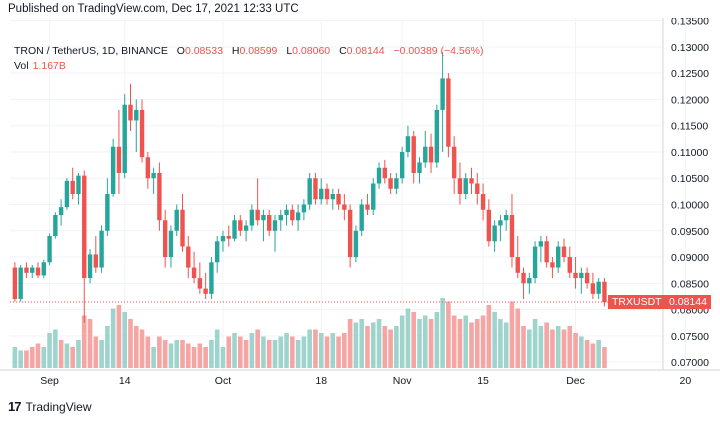  I want to click on close-value: 0.08144, so click(365, 51).